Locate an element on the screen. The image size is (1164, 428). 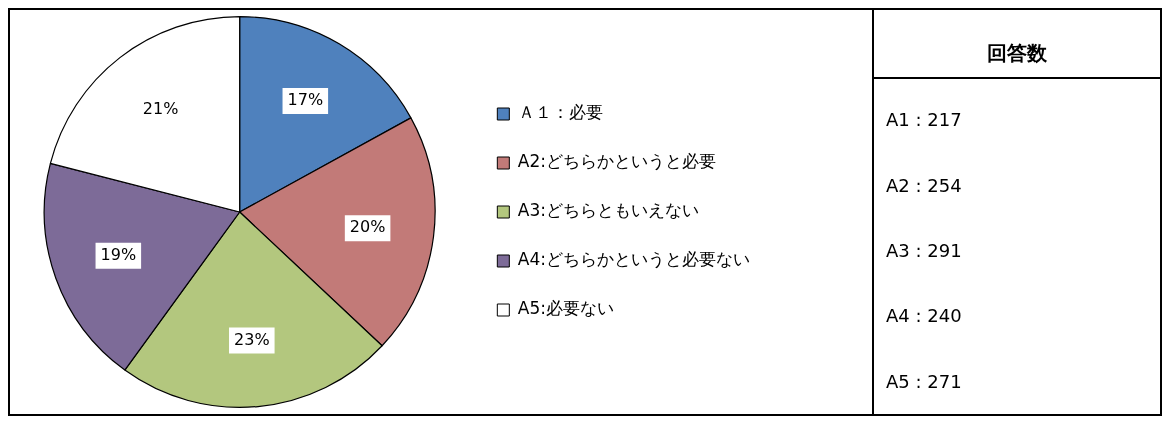
text: A2 : 254 is located at coordinates (924, 185).